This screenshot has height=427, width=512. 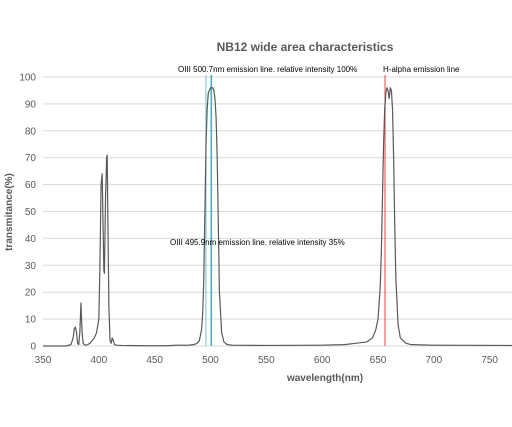 I want to click on y-tick-label: 60, so click(x=31, y=185).